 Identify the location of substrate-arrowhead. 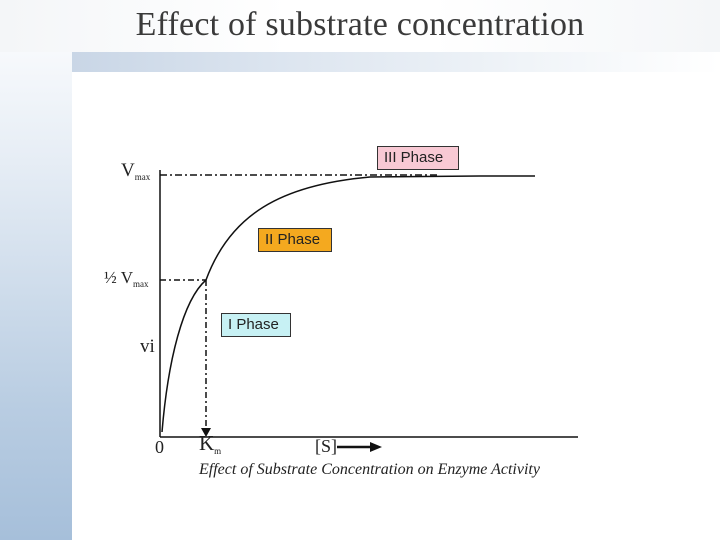
(376, 447).